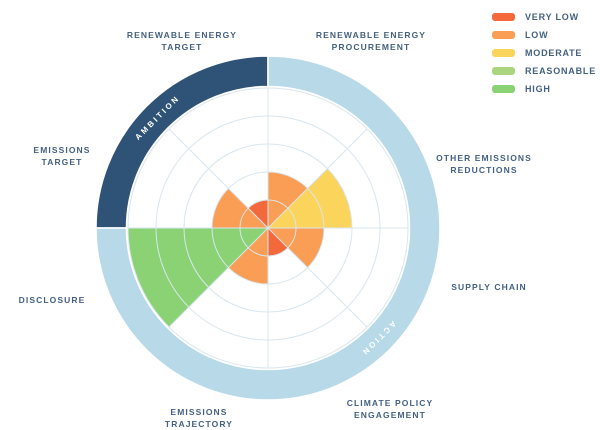 The width and height of the screenshot is (600, 430). I want to click on sector-wedge-renewable-energy-procurement, so click(288, 200).